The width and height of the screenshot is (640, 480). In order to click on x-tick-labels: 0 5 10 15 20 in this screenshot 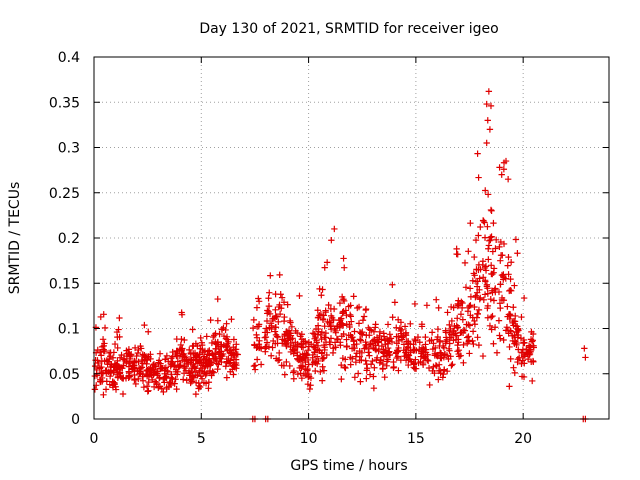, I will do `click(311, 439)`.